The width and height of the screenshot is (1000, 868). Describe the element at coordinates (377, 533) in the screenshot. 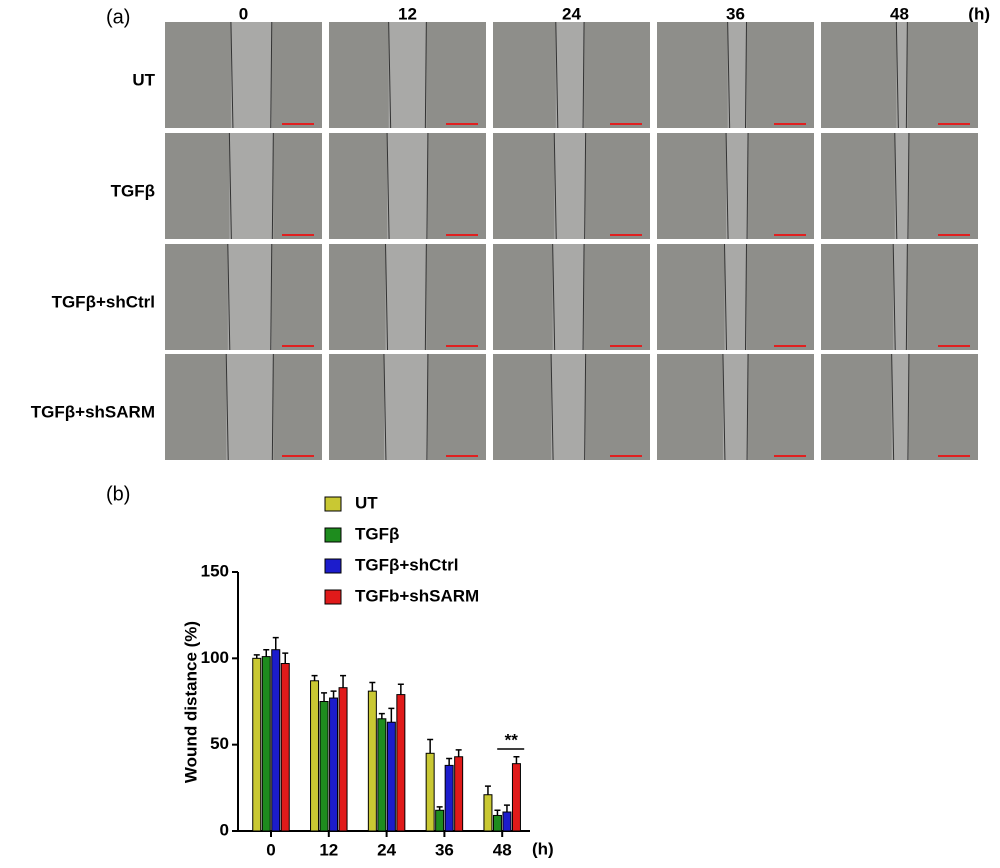

I see `legend-label: TGFβ` at that location.